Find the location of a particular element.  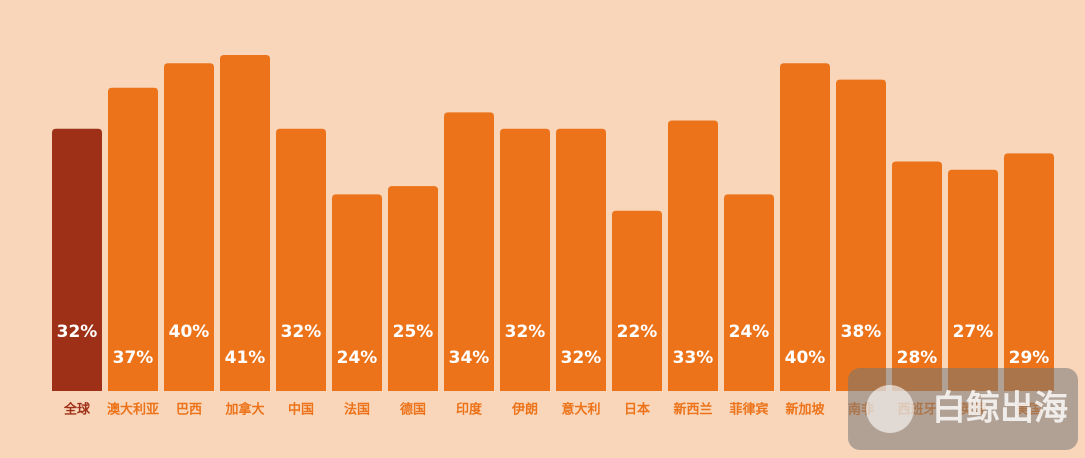

value-label: 38% is located at coordinates (861, 332).